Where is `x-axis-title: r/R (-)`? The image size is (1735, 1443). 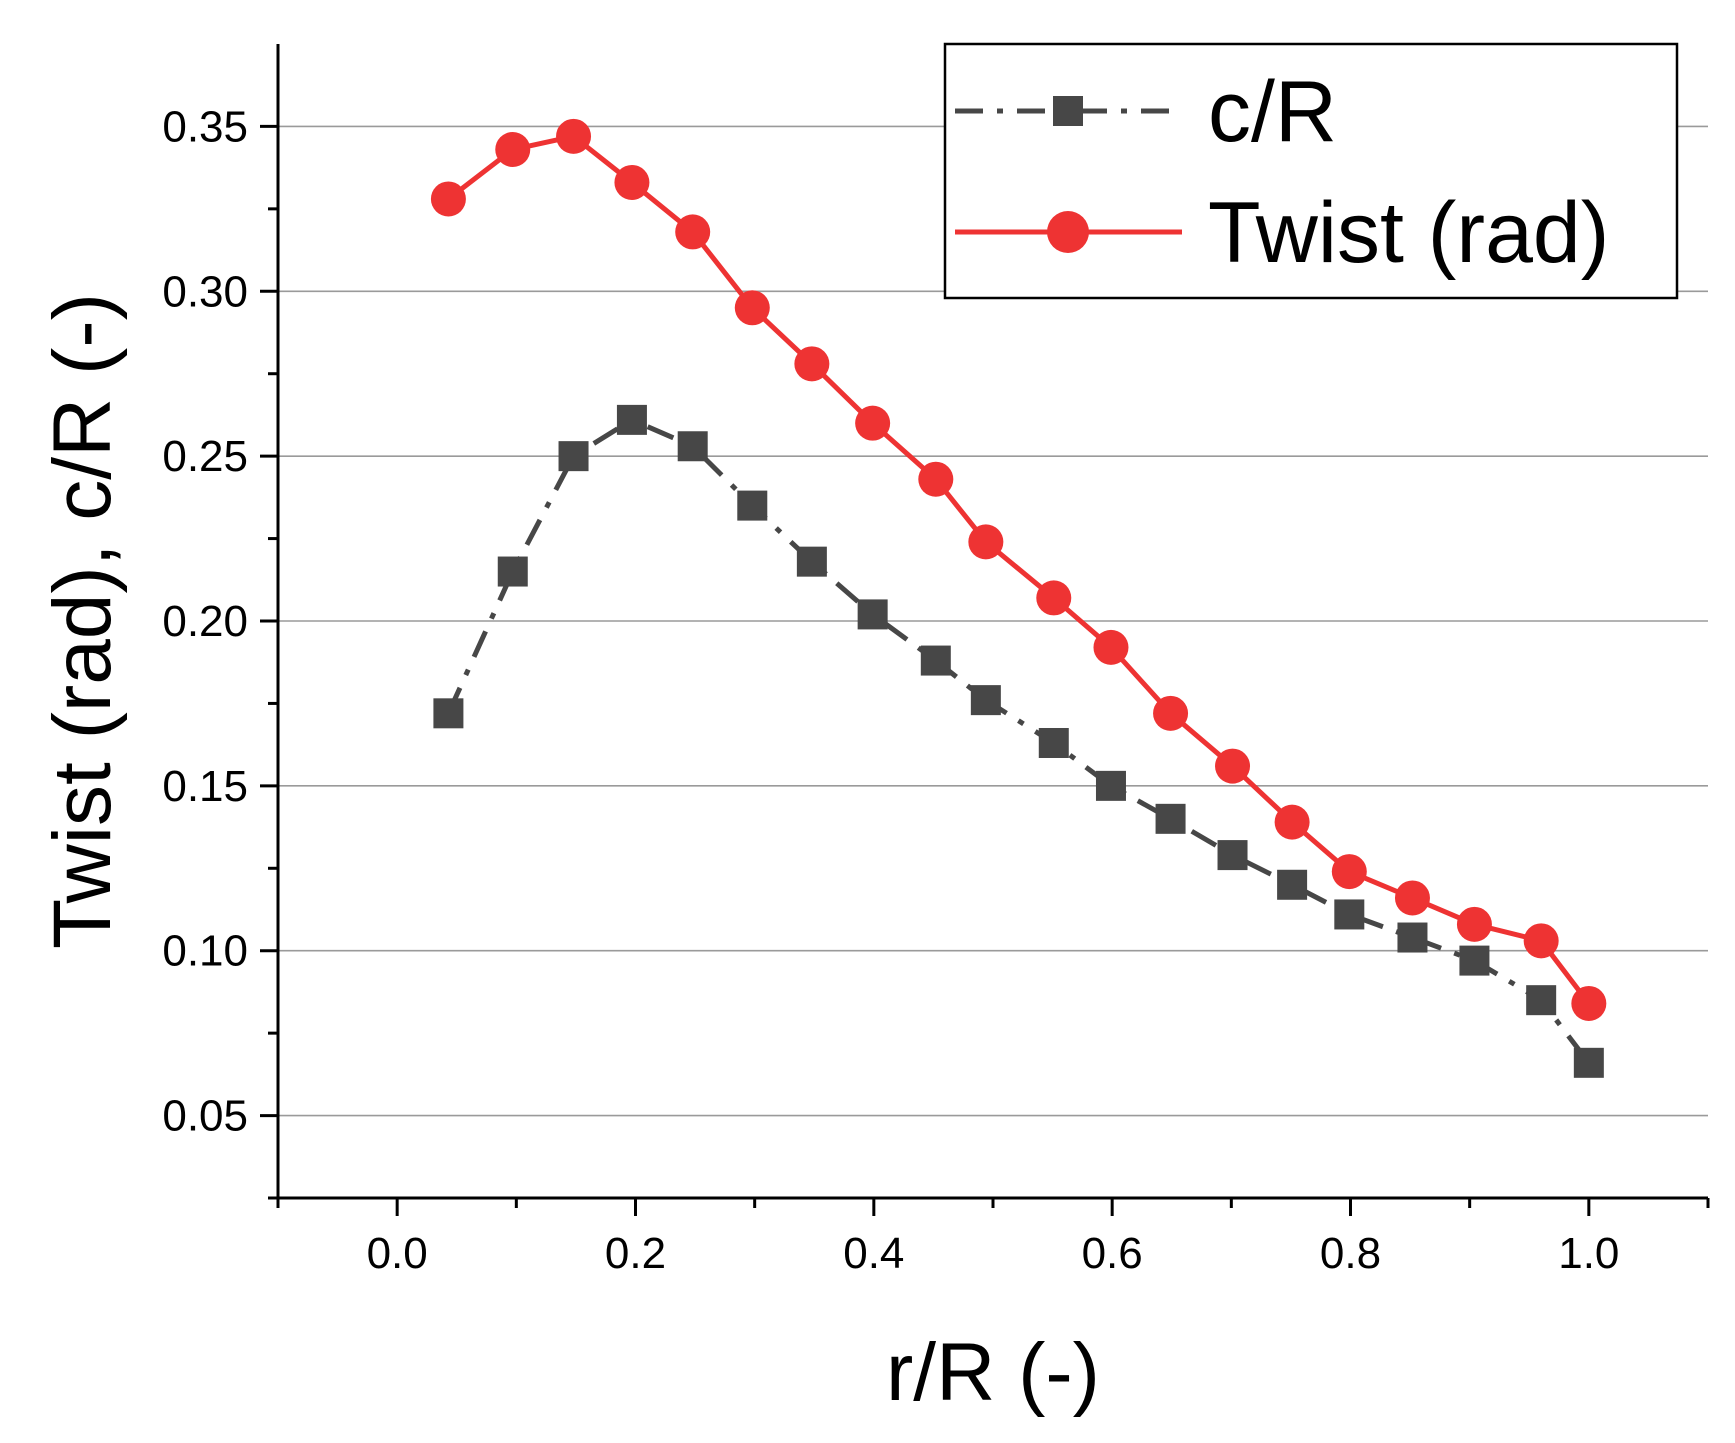
x-axis-title: r/R (-) is located at coordinates (993, 1372).